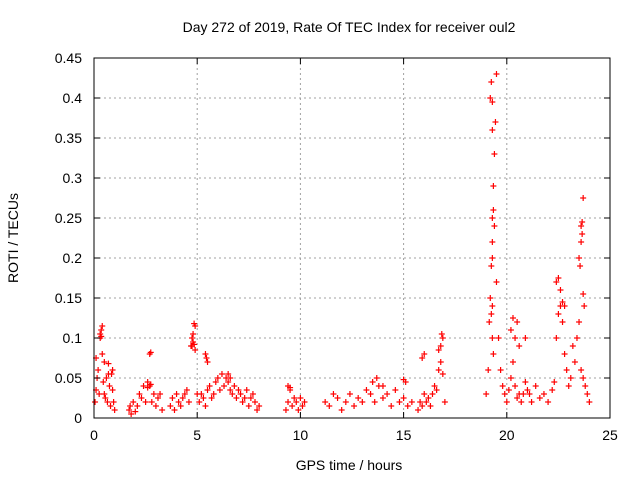 This screenshot has width=640, height=480. I want to click on y-tick-label: 0.15, so click(68, 298).